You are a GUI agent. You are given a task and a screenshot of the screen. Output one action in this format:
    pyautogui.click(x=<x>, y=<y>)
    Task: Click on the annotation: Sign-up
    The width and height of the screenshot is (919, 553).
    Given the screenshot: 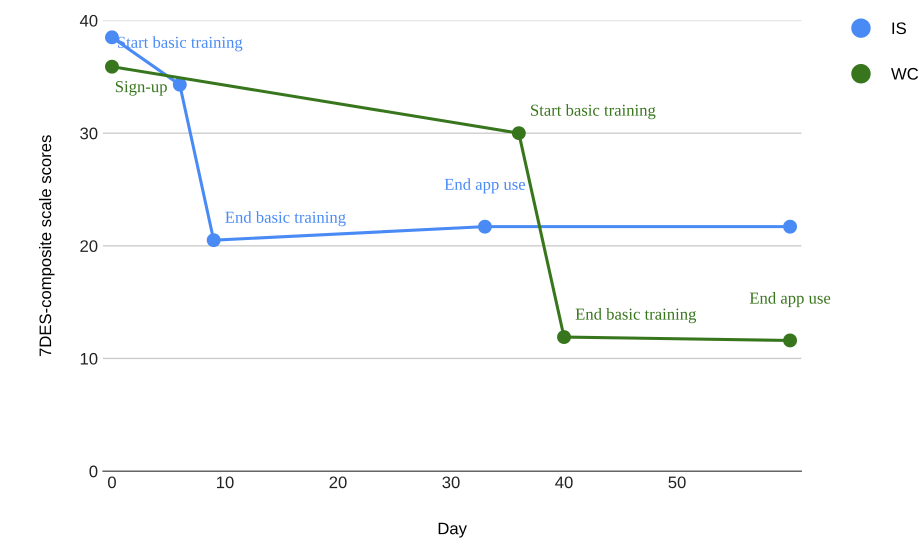 What is the action you would take?
    pyautogui.click(x=141, y=88)
    